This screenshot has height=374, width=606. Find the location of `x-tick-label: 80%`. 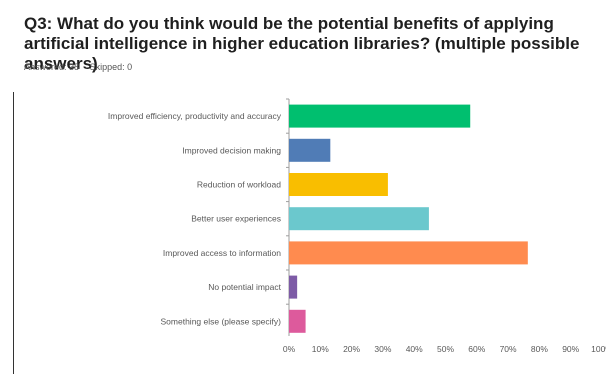

x-tick-label: 80% is located at coordinates (539, 349).